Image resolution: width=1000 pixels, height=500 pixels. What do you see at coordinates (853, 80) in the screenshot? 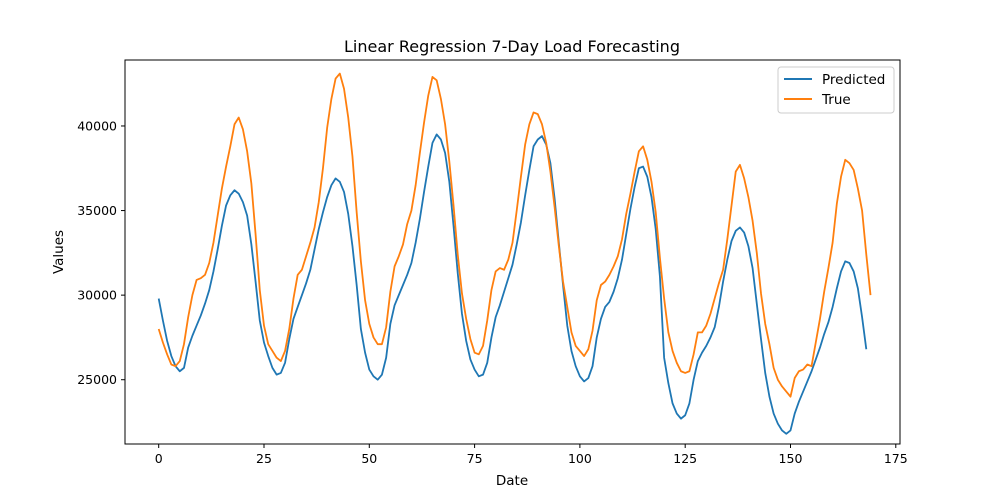
I see `legend-label-predicted: Predicted` at bounding box center [853, 80].